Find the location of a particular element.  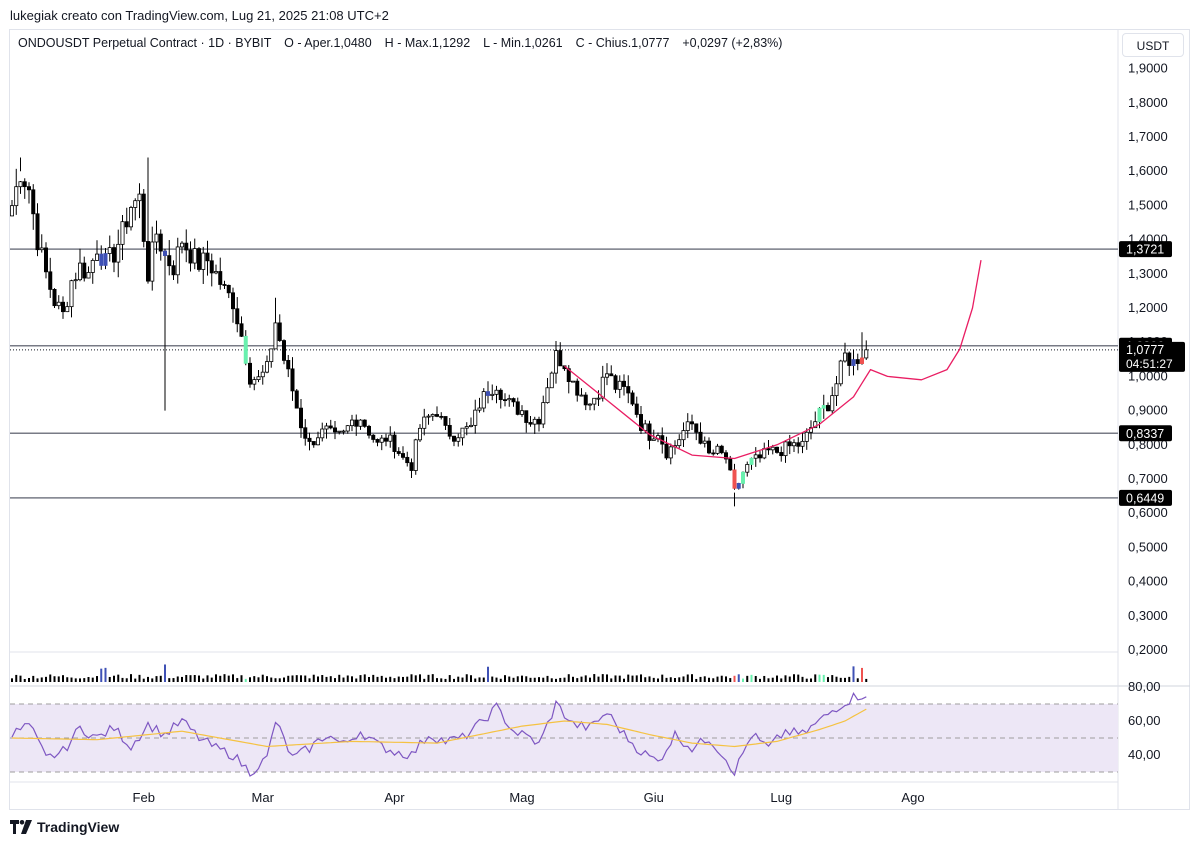

price-level-label: 1,3721 is located at coordinates (1145, 250).